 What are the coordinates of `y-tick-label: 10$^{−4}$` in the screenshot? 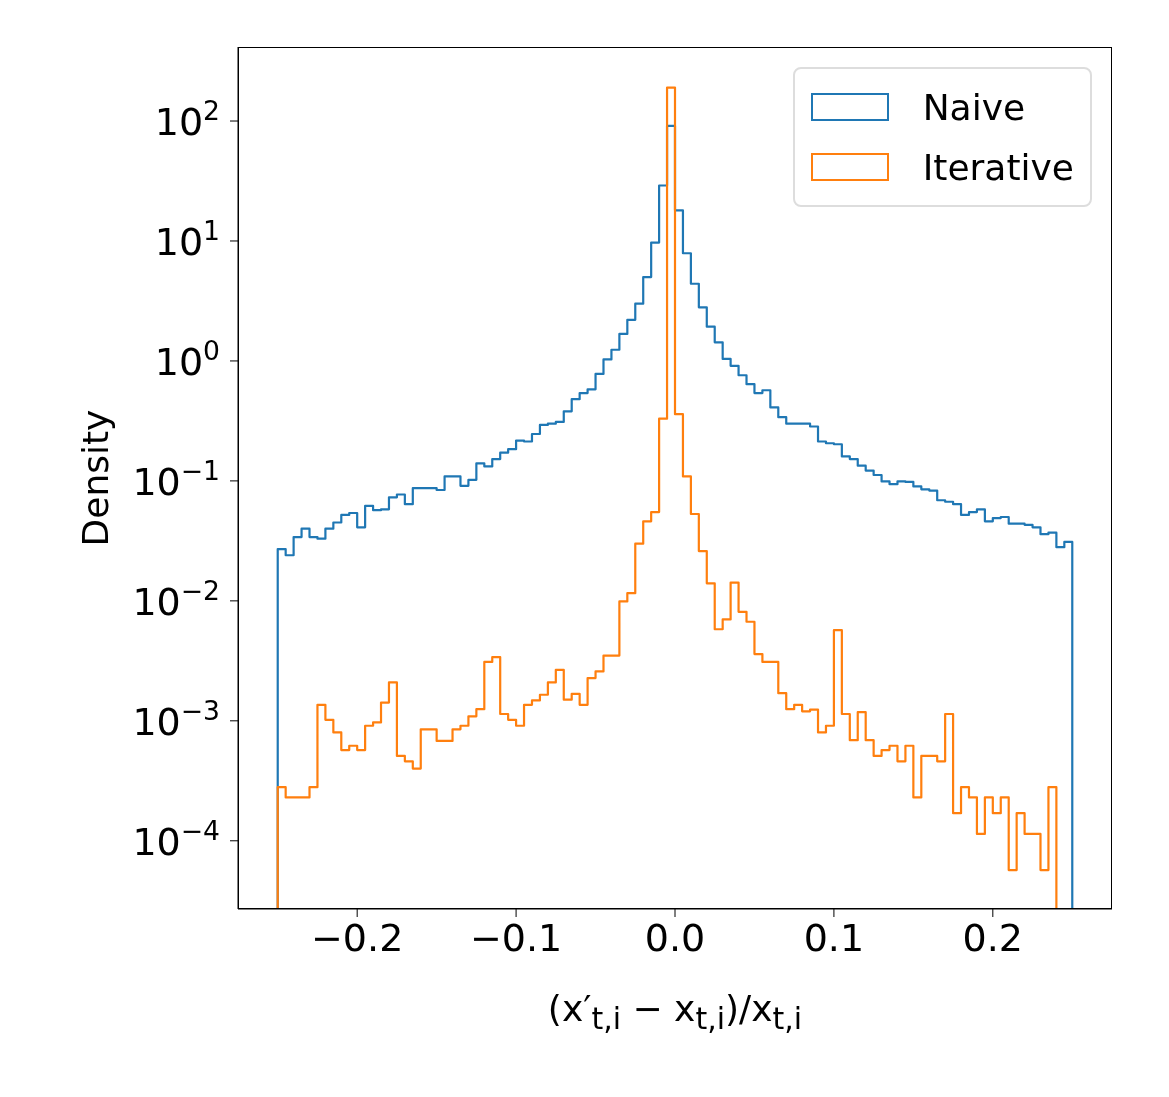 It's located at (176, 839).